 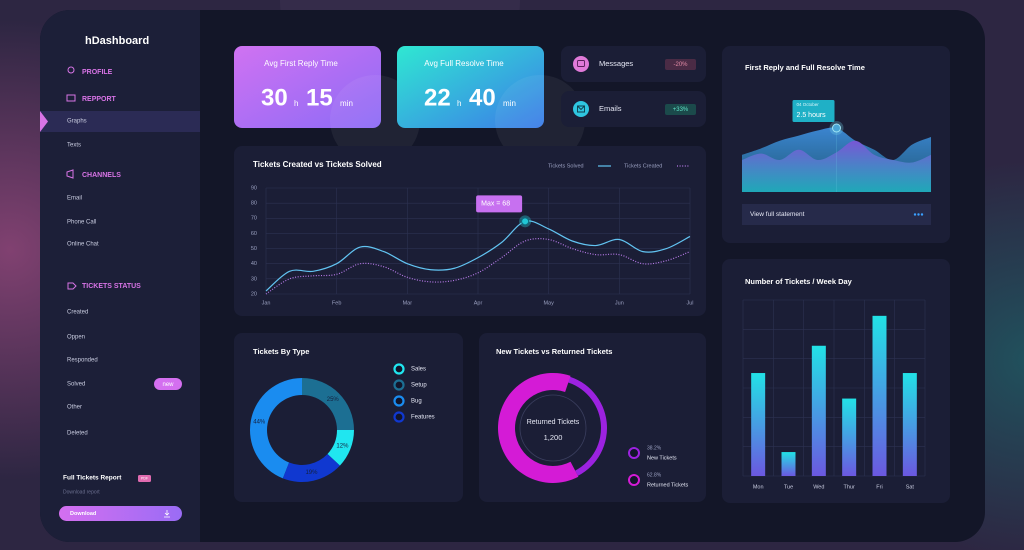 What do you see at coordinates (74, 408) in the screenshot?
I see `menu-item: Other` at bounding box center [74, 408].